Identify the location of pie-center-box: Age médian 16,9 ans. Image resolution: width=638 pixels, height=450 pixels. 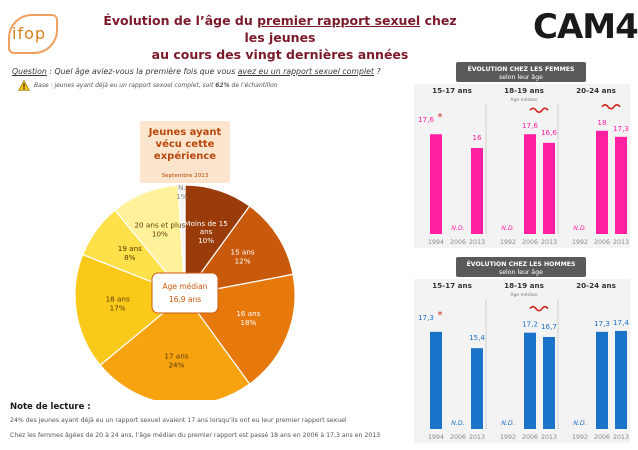
(185, 293).